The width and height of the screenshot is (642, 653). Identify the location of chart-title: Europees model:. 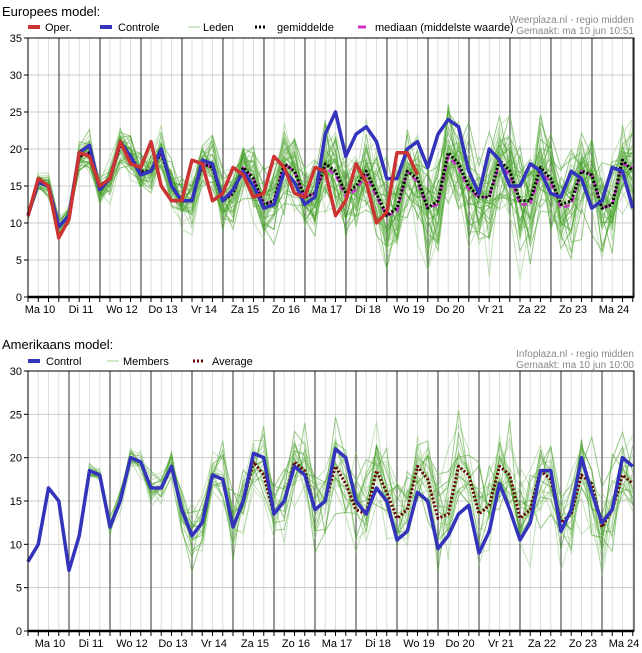
(51, 11).